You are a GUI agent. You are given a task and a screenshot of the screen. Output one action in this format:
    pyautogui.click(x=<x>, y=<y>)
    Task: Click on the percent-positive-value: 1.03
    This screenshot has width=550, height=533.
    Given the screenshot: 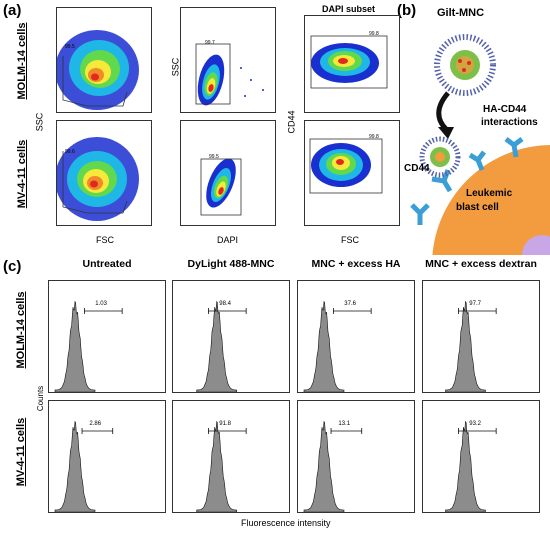 What is the action you would take?
    pyautogui.click(x=101, y=304)
    